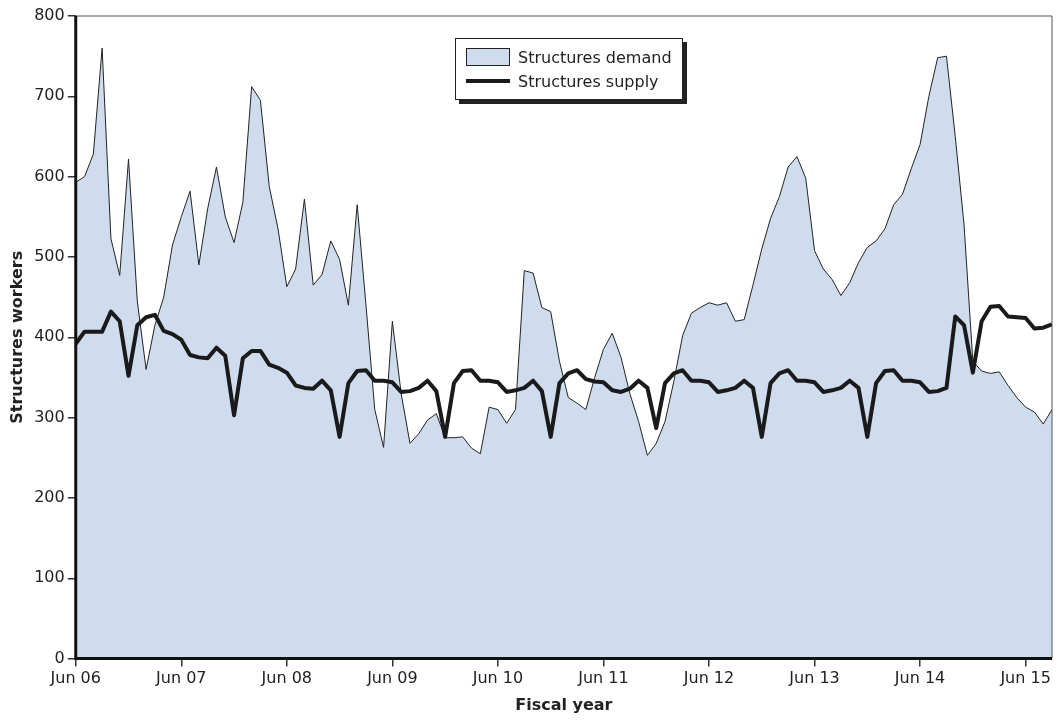 The width and height of the screenshot is (1064, 723). Describe the element at coordinates (49, 15) in the screenshot. I see `y-tick-label: 800` at that location.